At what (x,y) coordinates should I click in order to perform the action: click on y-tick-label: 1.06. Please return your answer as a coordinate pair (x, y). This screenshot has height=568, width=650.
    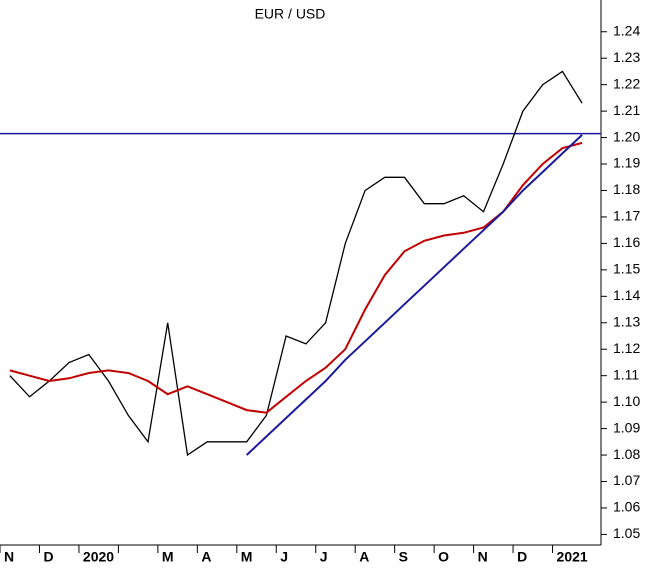
    Looking at the image, I should click on (626, 507).